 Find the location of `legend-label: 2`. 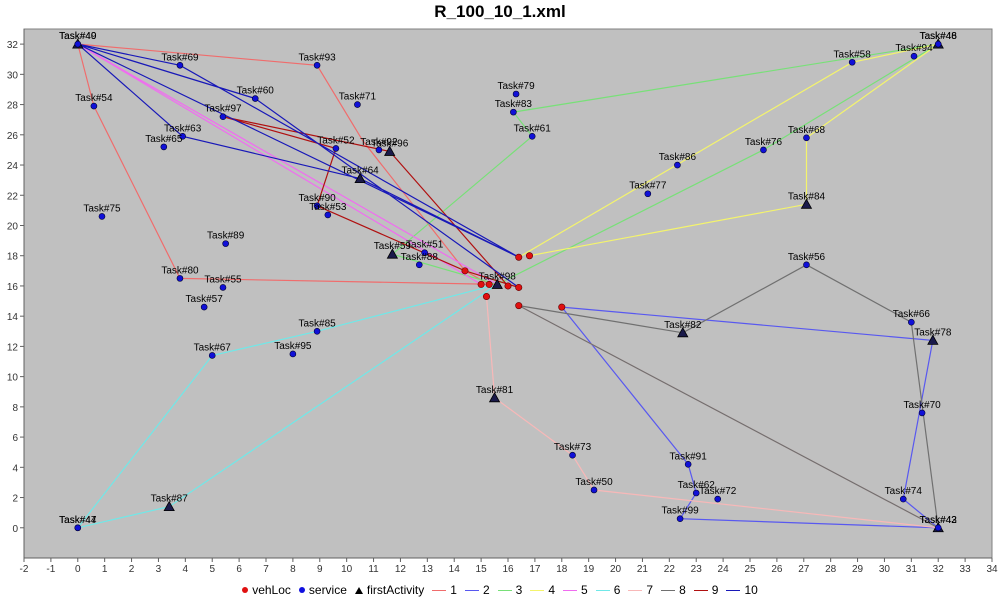

legend-label: 2 is located at coordinates (486, 590).